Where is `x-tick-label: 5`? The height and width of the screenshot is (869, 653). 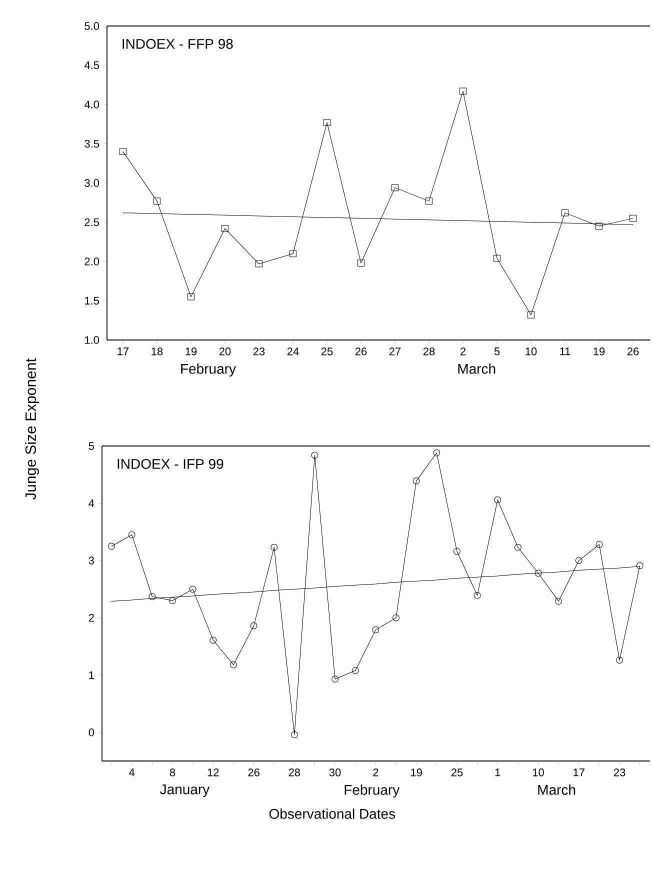 x-tick-label: 5 is located at coordinates (497, 352).